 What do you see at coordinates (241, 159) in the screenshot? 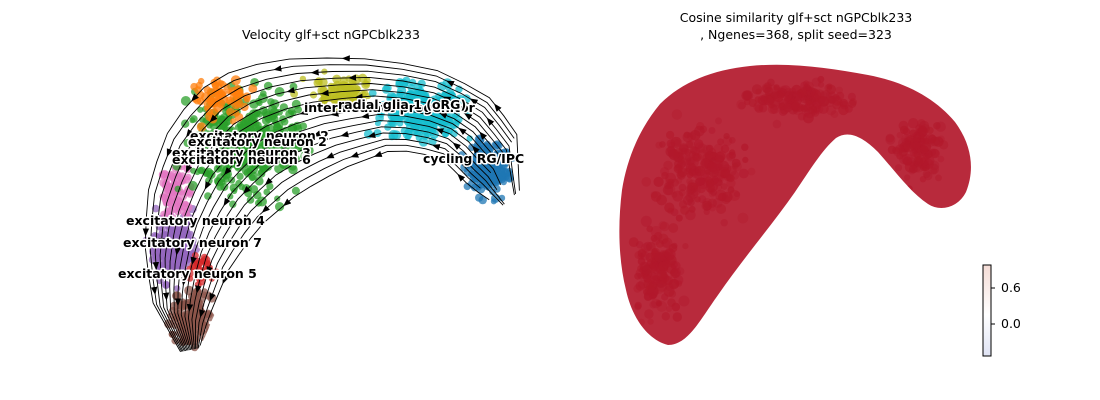
I see `cluster-label-excitatory-neuron-6: excitatory neuron 6` at bounding box center [241, 159].